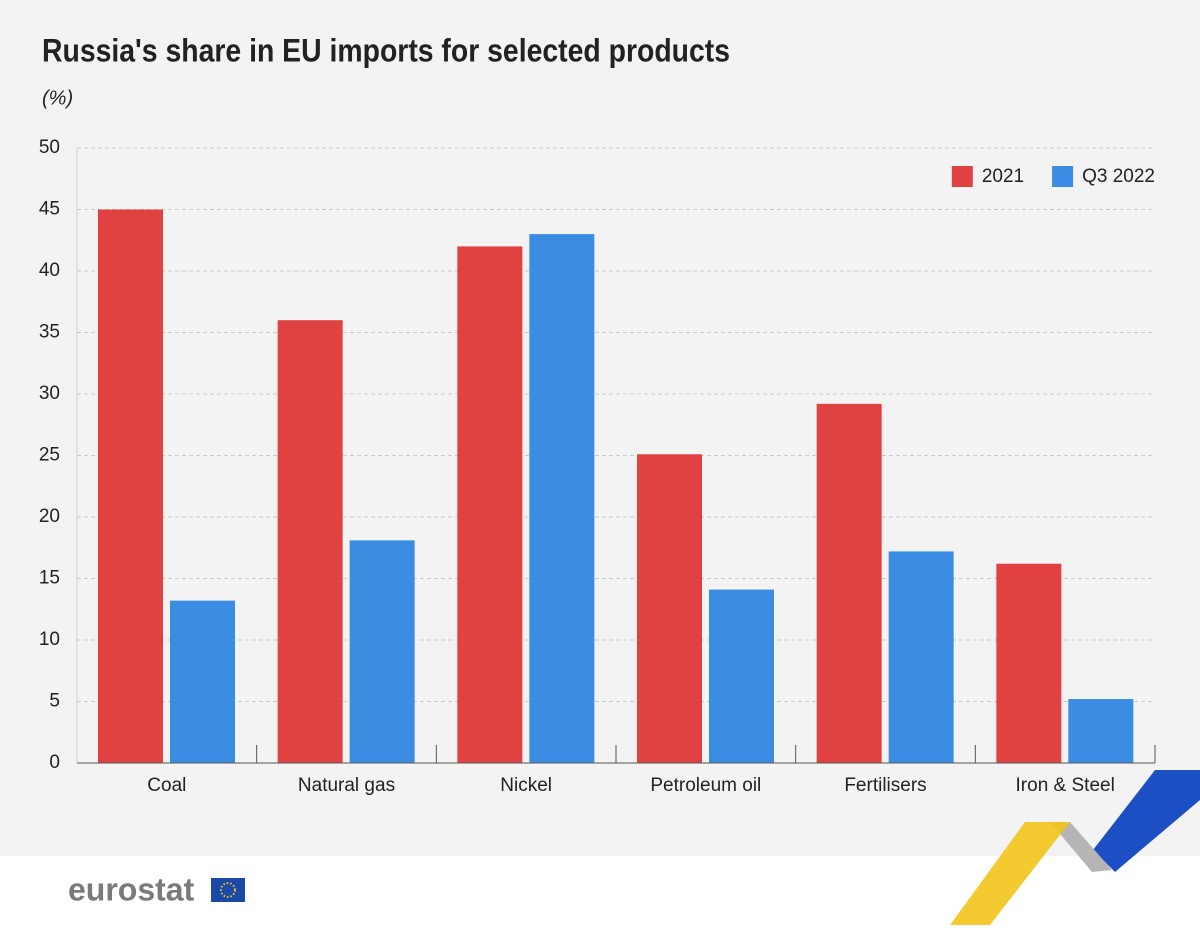 This screenshot has width=1200, height=930. What do you see at coordinates (49, 270) in the screenshot?
I see `y-tick-label: 40` at bounding box center [49, 270].